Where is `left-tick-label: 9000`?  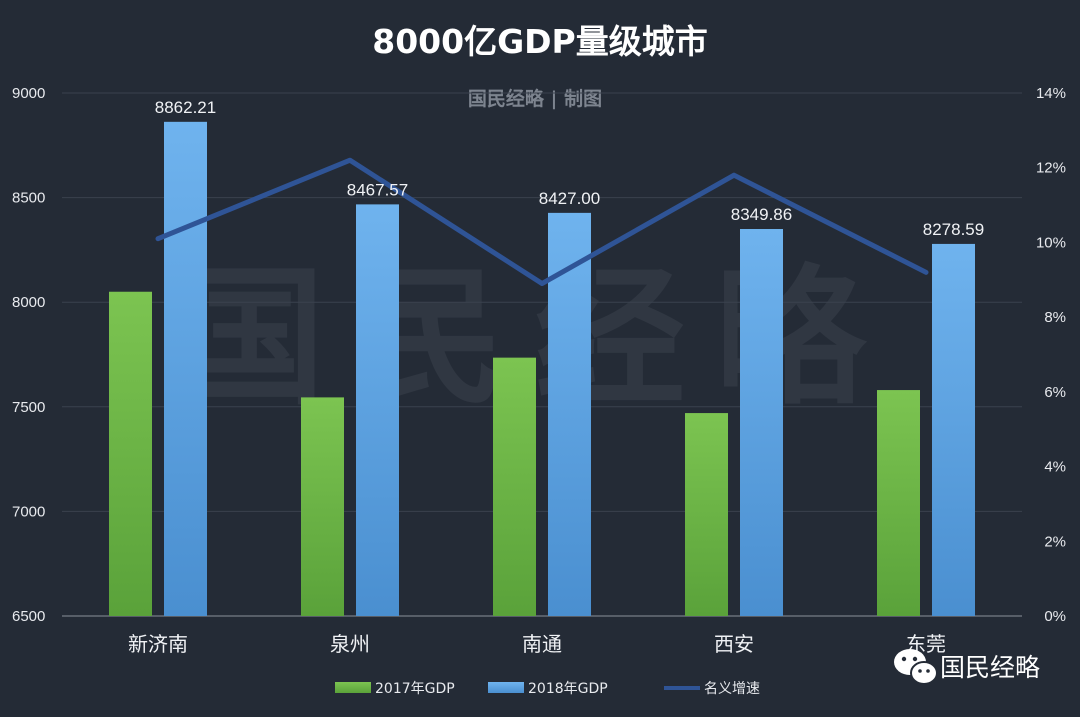
left-tick-label: 9000 is located at coordinates (28, 93).